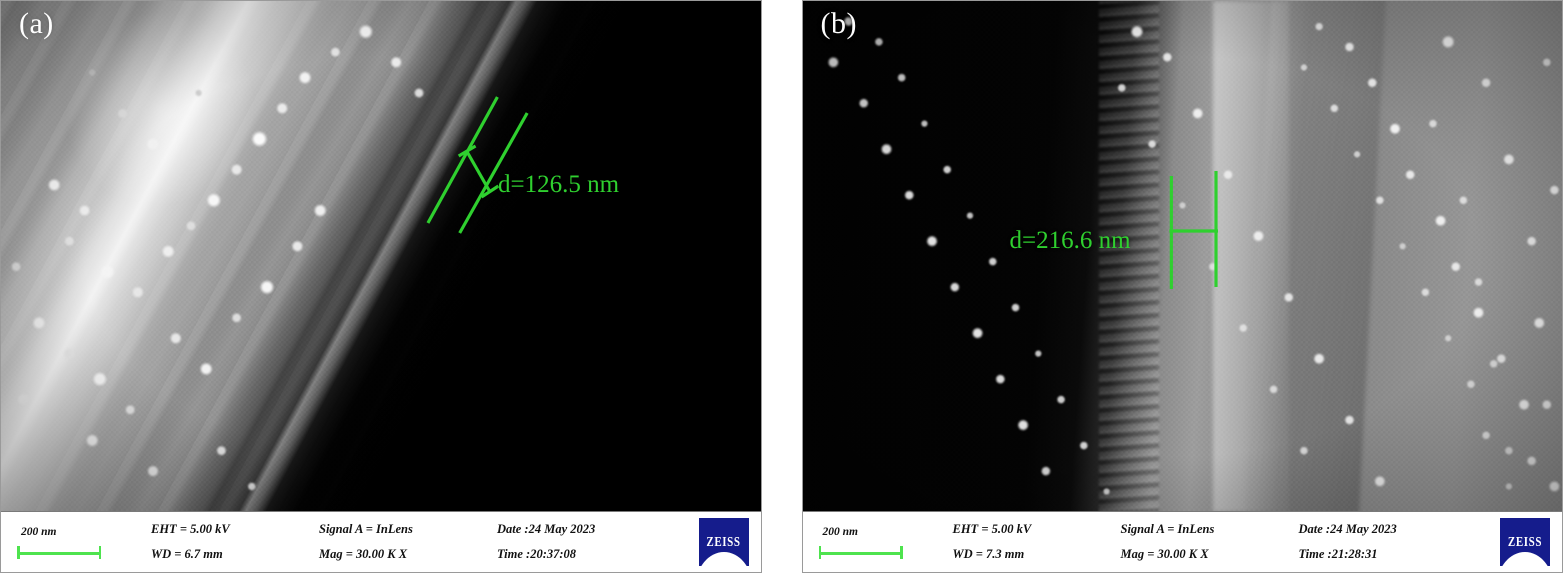 This screenshot has width=1563, height=573. I want to click on scalebar-block-a: 200 nm, so click(76, 542).